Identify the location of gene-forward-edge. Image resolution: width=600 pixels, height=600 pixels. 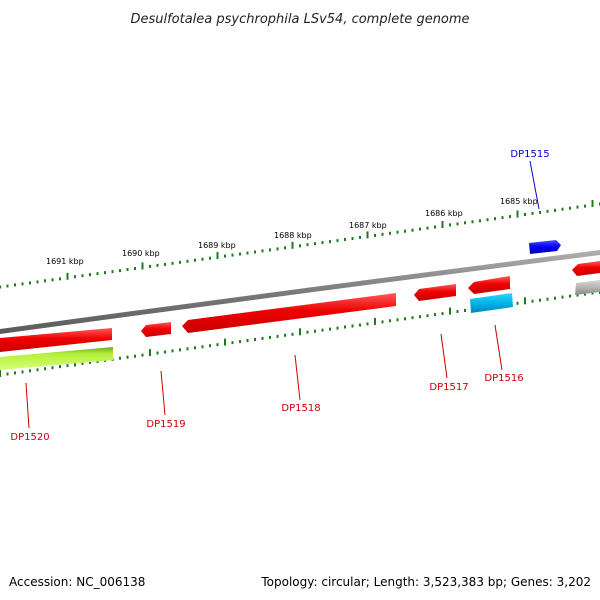
(586, 268).